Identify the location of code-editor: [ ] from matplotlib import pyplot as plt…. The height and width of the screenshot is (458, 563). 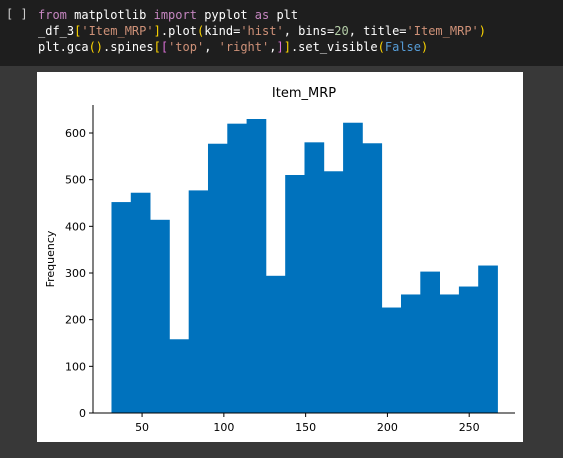
(281, 33).